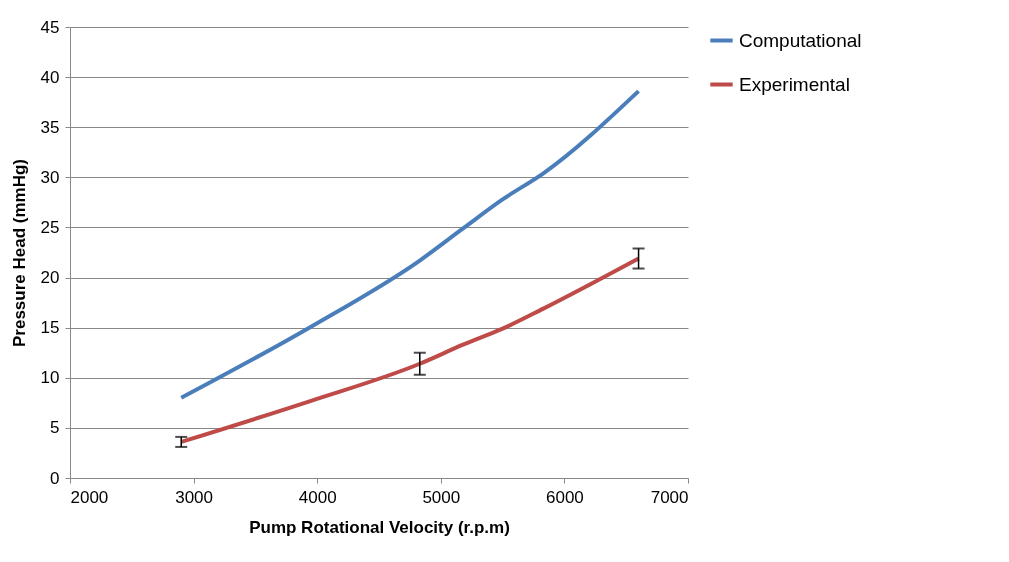 The image size is (1009, 562). Describe the element at coordinates (55, 478) in the screenshot. I see `y-tick-label: 0` at that location.